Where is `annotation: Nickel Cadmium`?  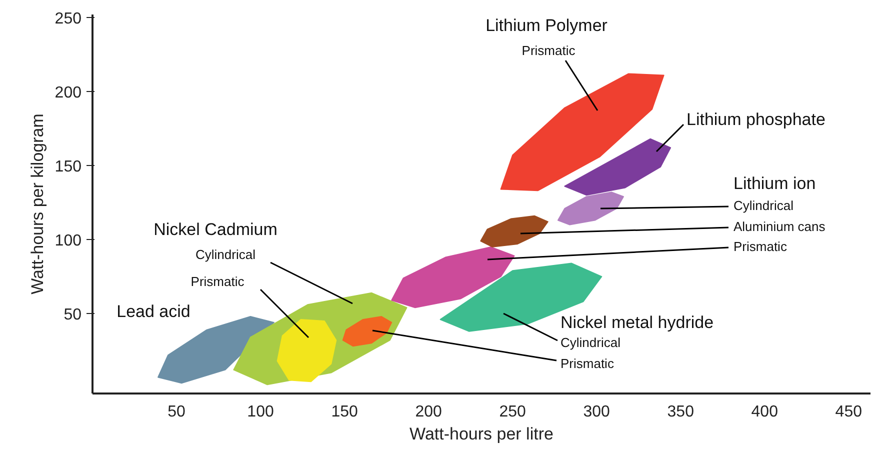 annotation: Nickel Cadmium is located at coordinates (216, 229).